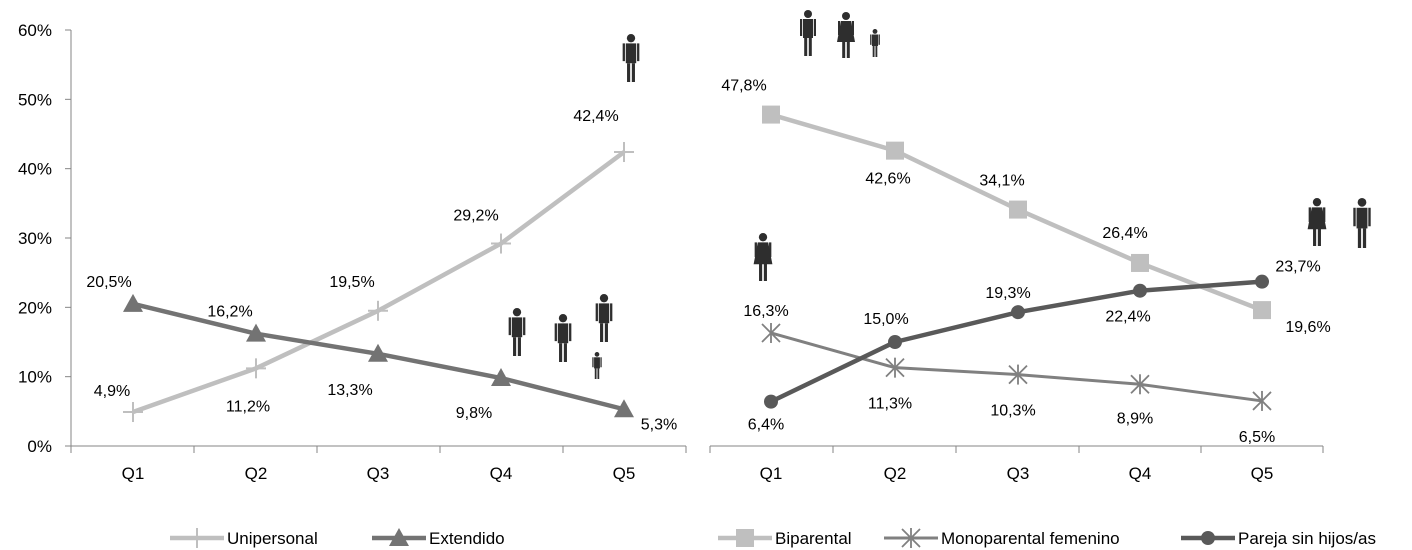  What do you see at coordinates (846, 35) in the screenshot?
I see `person-icon-biparental-woman` at bounding box center [846, 35].